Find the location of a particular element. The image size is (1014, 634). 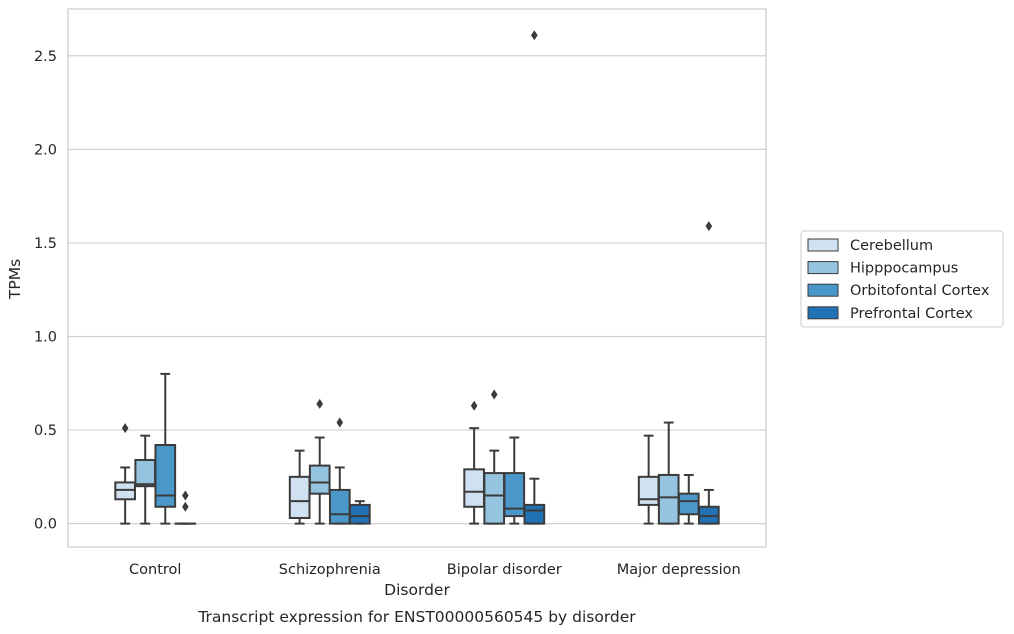

y-tick-label: 1.5 is located at coordinates (45, 244).